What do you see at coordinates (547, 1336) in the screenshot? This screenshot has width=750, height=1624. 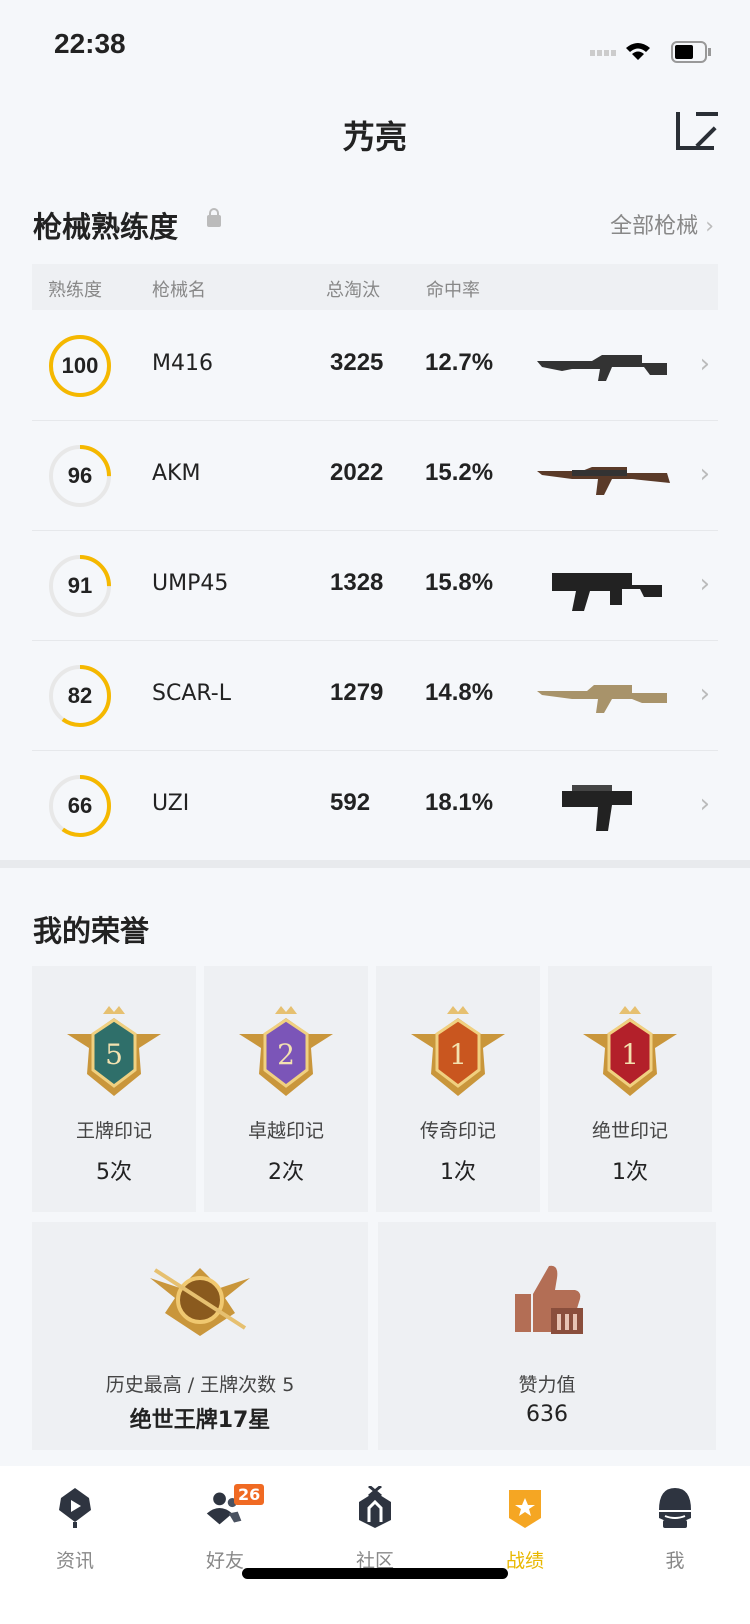 I see `likes-card: 赞力值 636` at bounding box center [547, 1336].